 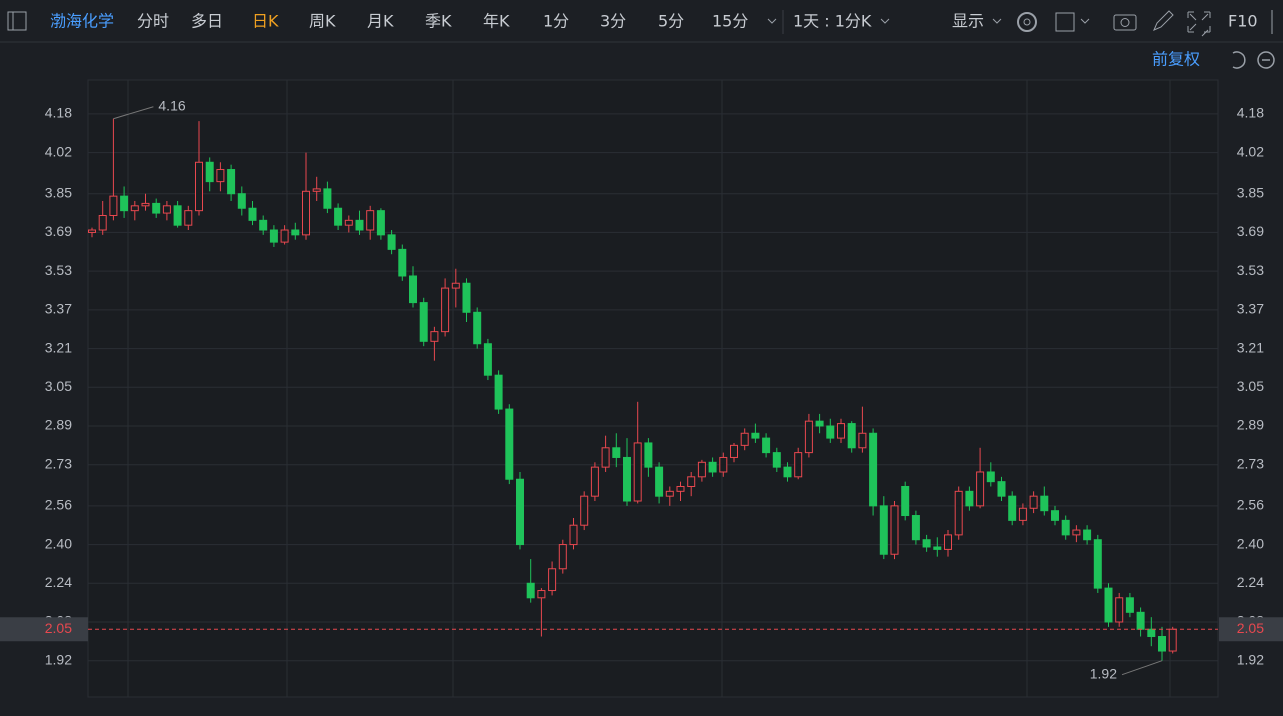 I want to click on y-tick-label: 3.21, so click(x=58, y=347).